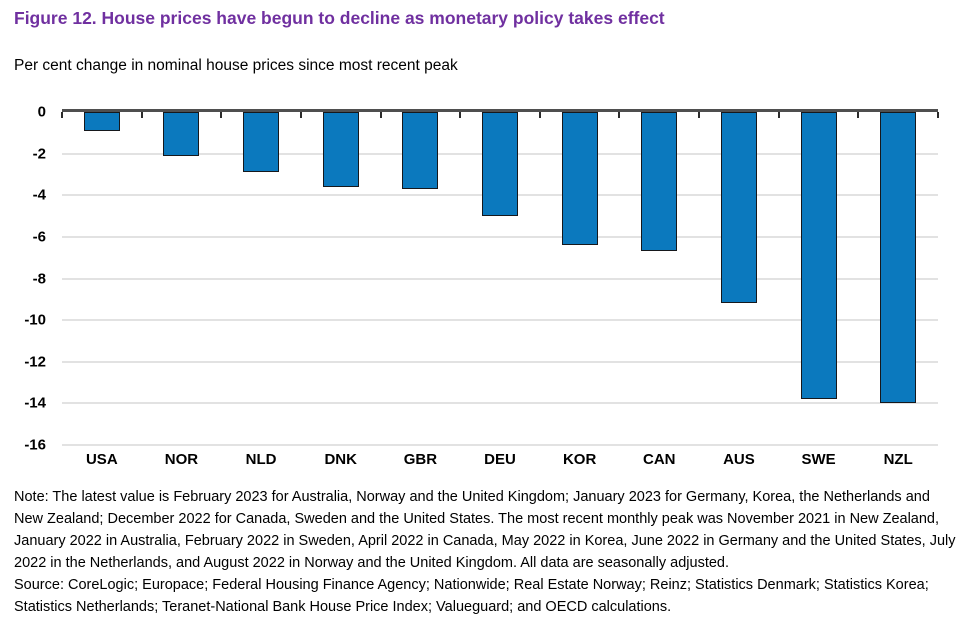 This screenshot has width=968, height=642. Describe the element at coordinates (41, 112) in the screenshot. I see `y-tick-label: 0` at that location.